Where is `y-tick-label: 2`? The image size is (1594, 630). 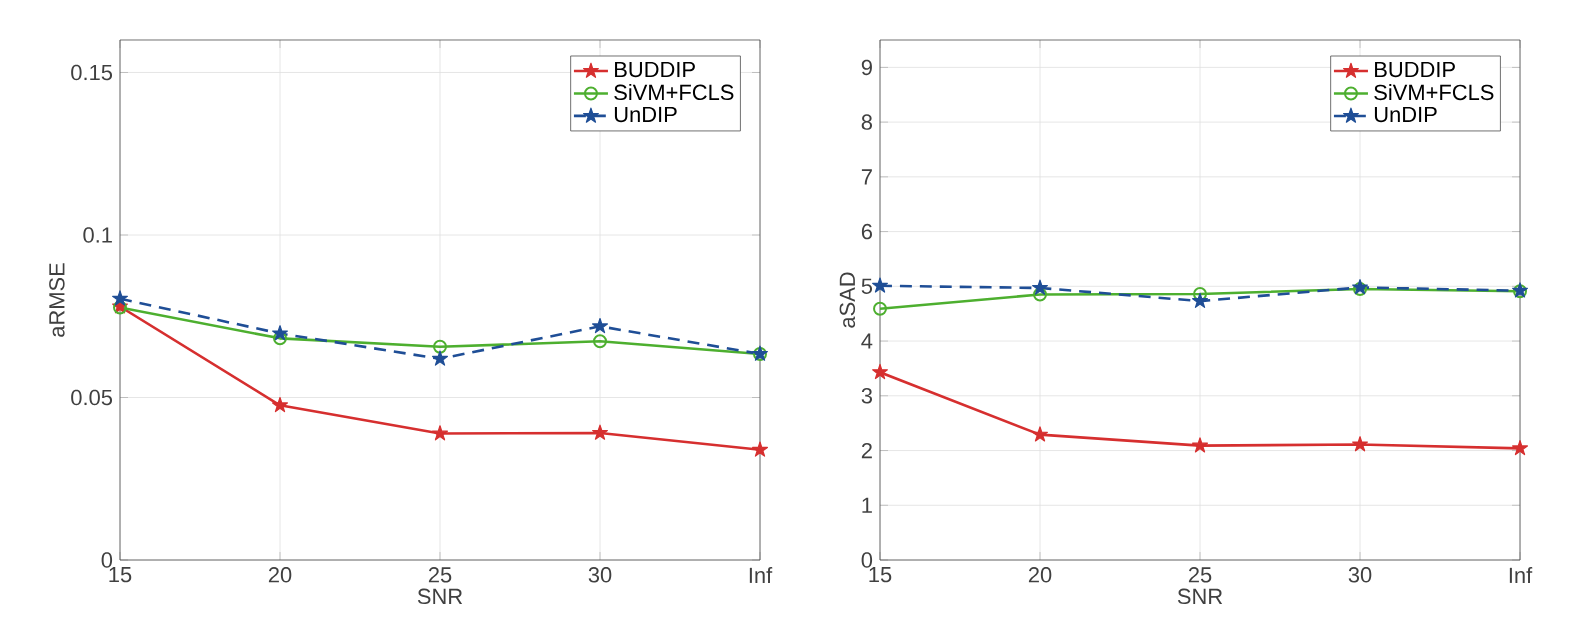 y-tick-label: 2 is located at coordinates (866, 450).